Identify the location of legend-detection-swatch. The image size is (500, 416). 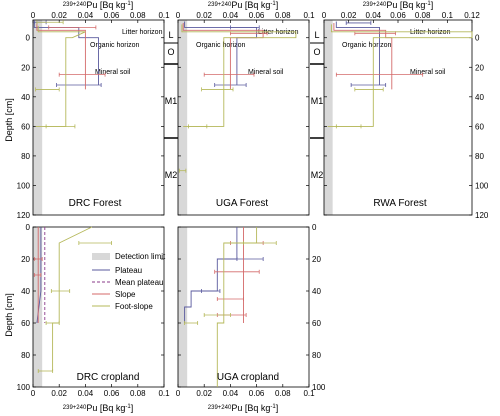
(101, 256).